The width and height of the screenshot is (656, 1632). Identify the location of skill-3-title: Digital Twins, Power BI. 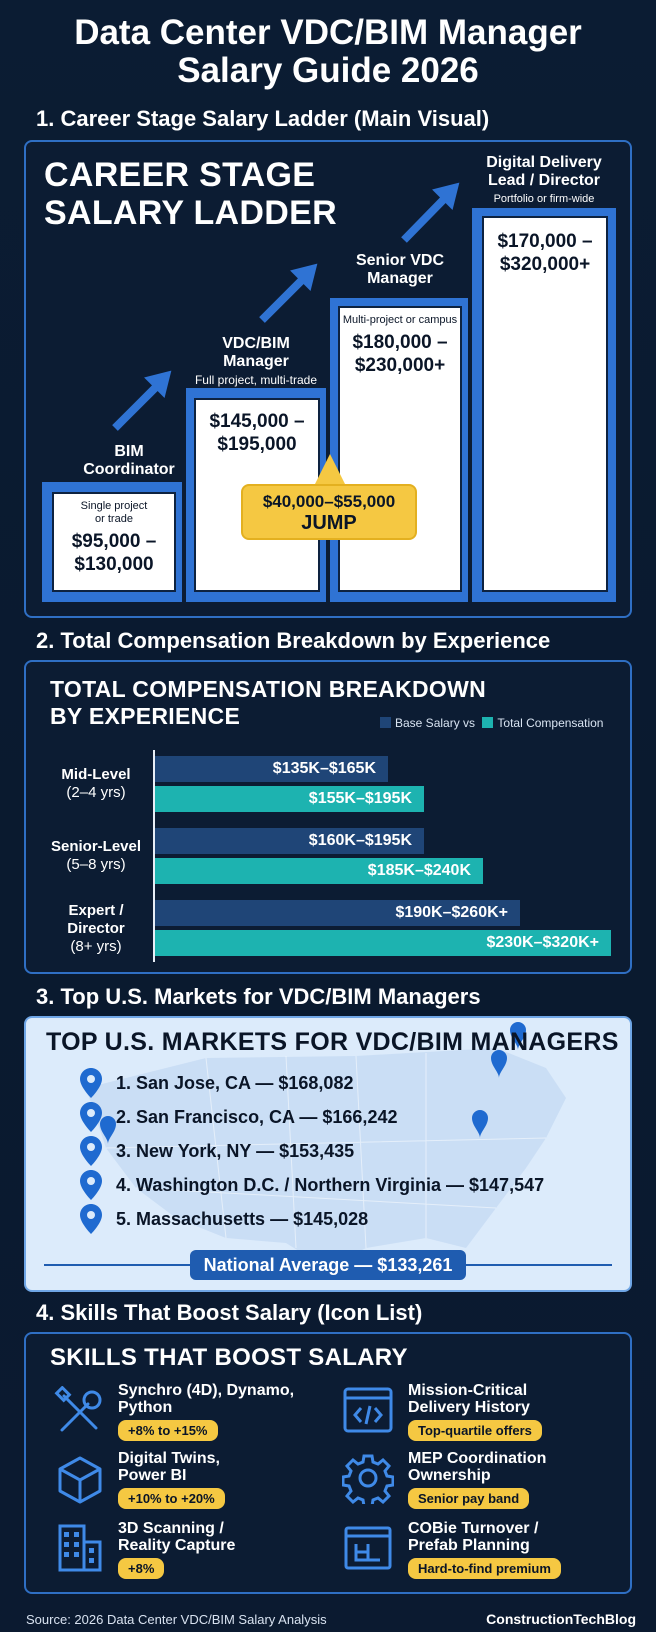
(169, 1467).